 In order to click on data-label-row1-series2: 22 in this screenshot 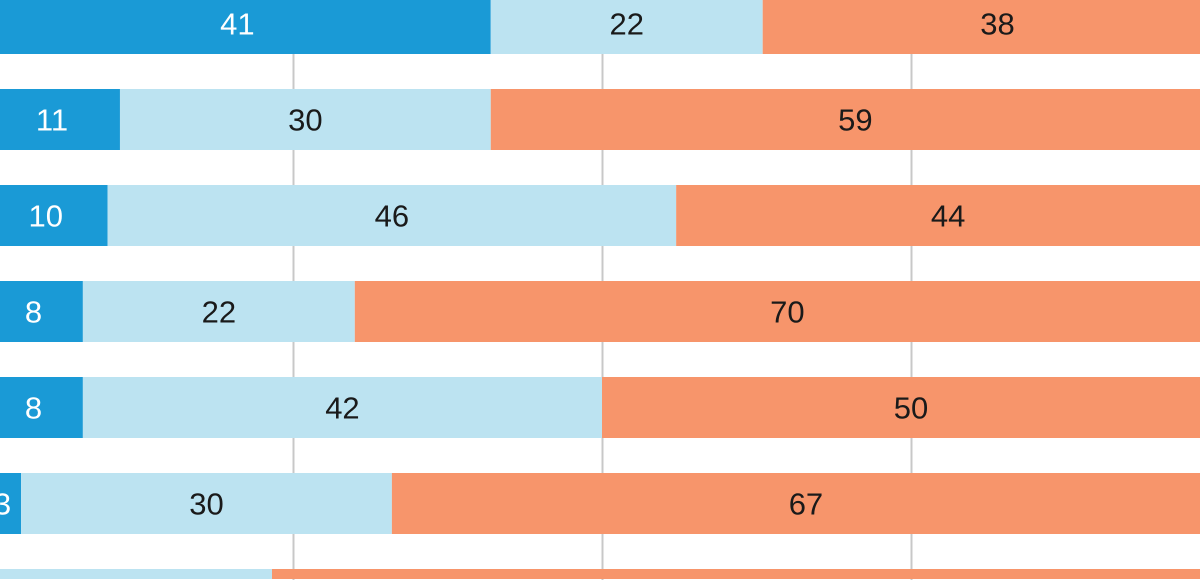, I will do `click(626, 24)`.